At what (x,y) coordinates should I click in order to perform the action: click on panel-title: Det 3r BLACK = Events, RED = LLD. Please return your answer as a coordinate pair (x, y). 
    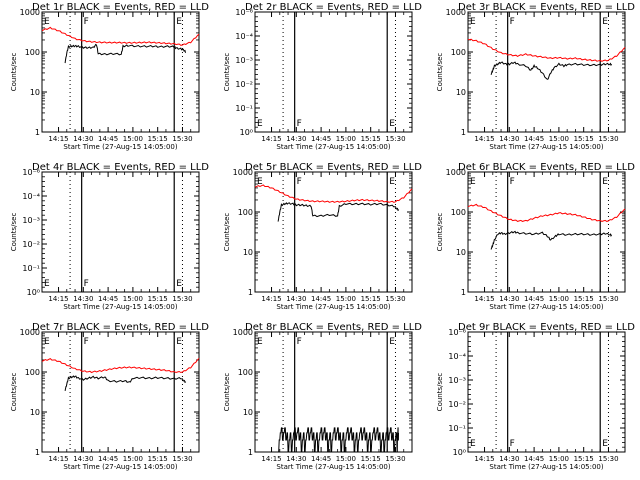
    Looking at the image, I should click on (546, 7).